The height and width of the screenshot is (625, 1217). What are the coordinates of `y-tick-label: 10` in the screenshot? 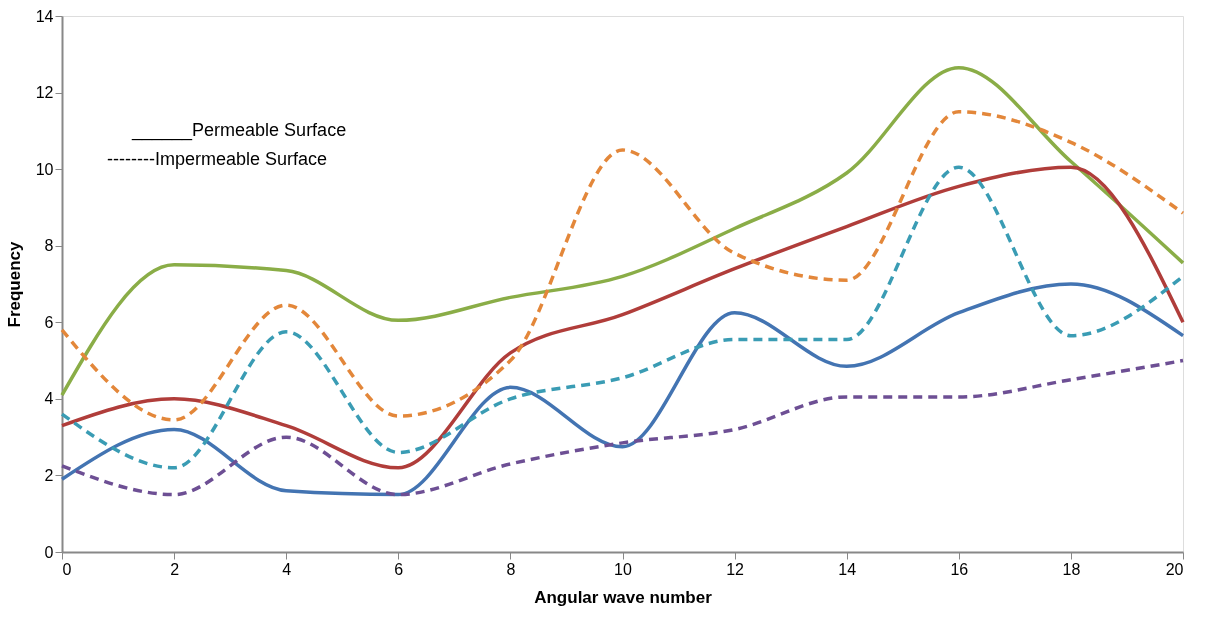 It's located at (44, 169).